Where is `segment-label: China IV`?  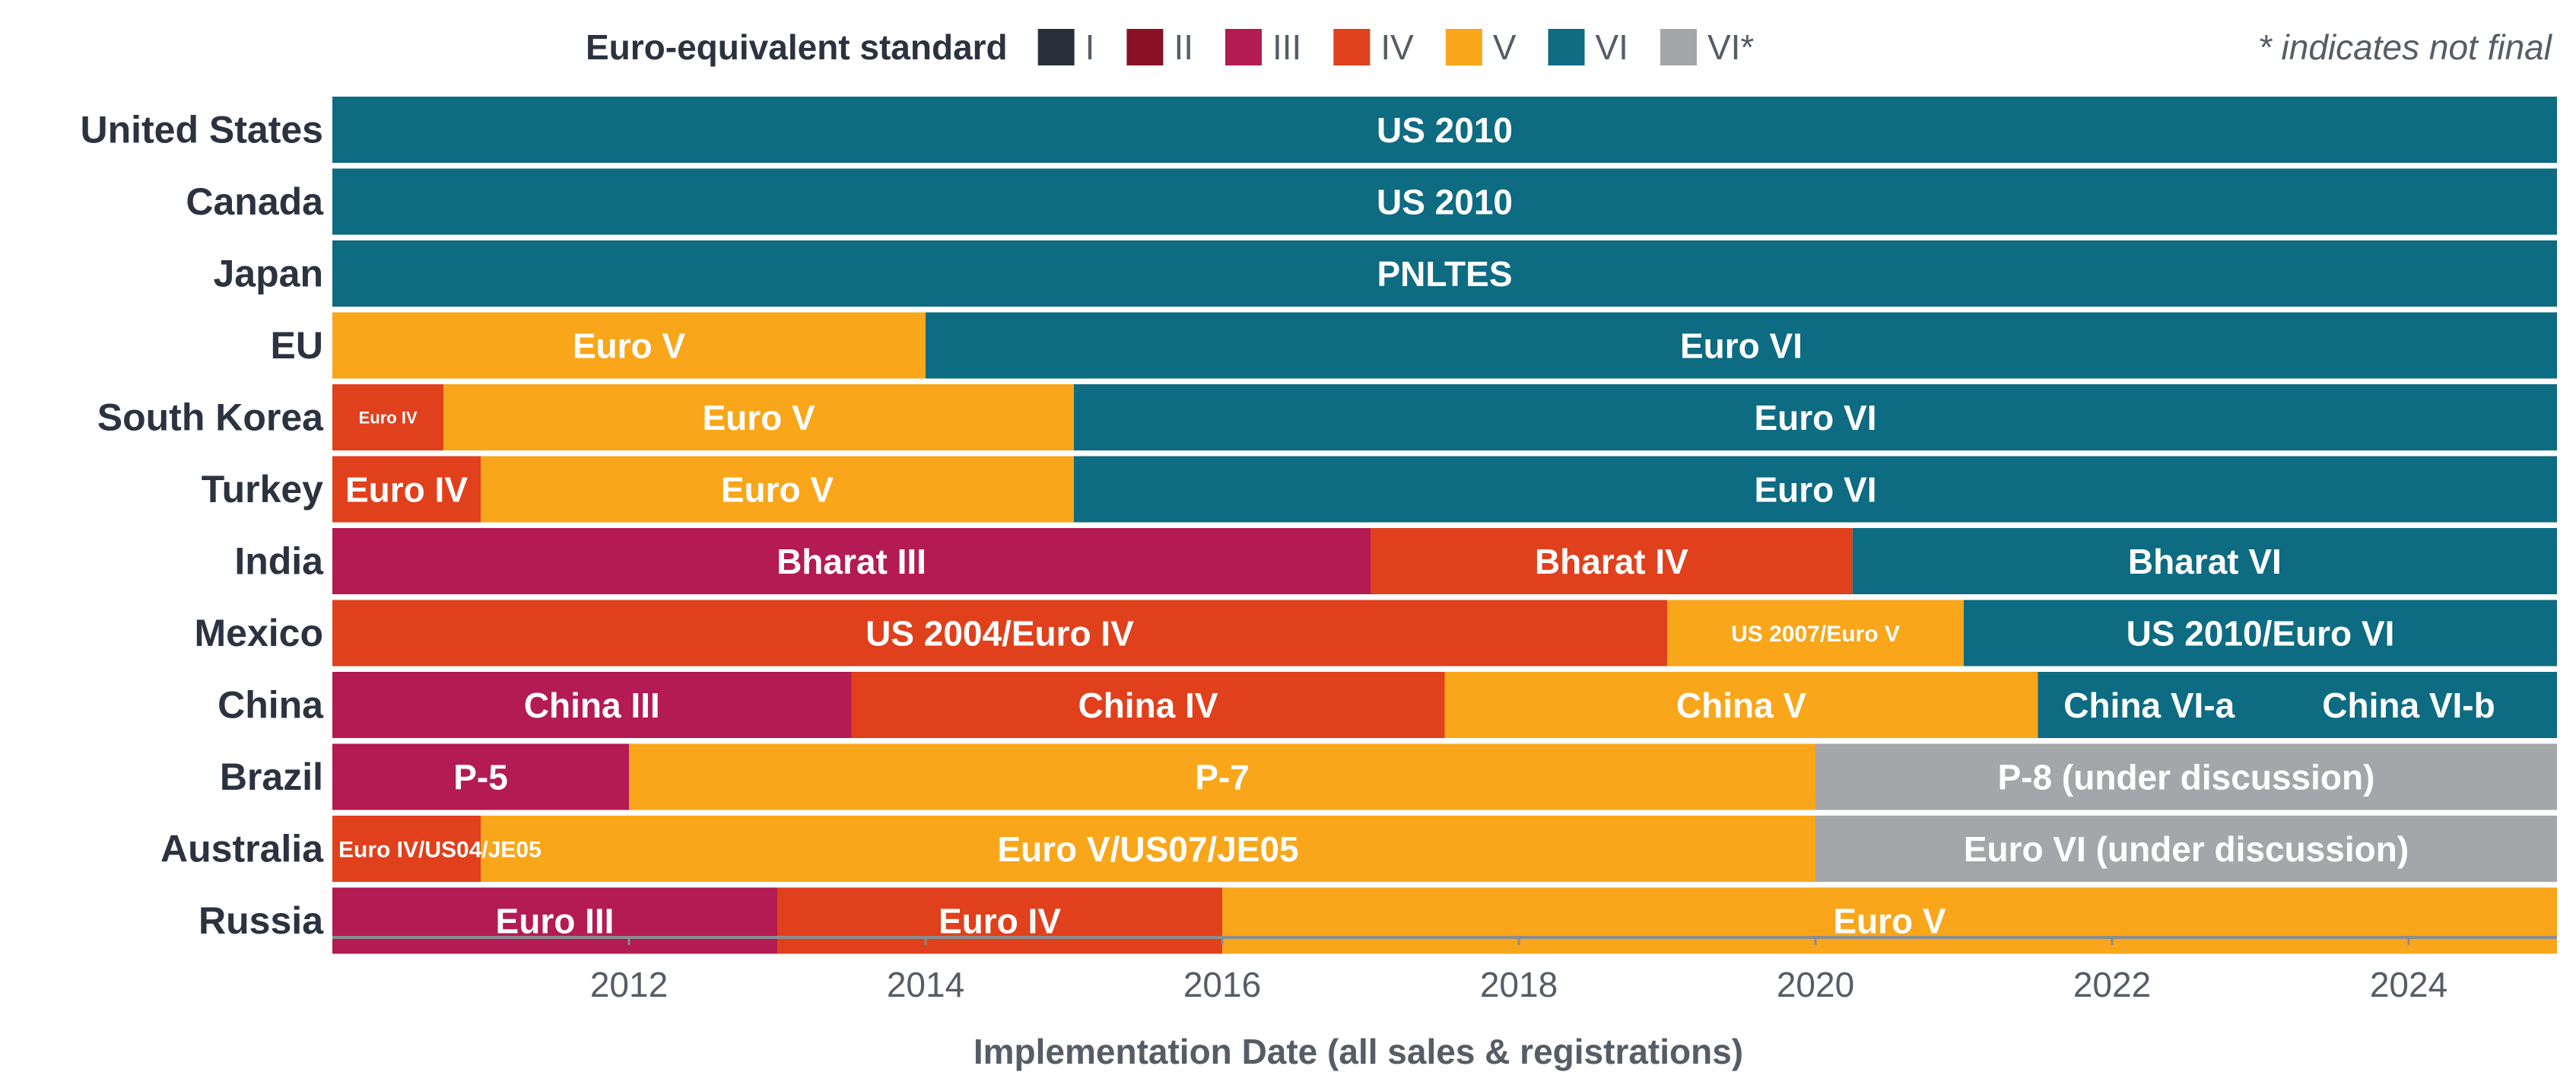 segment-label: China IV is located at coordinates (1148, 705).